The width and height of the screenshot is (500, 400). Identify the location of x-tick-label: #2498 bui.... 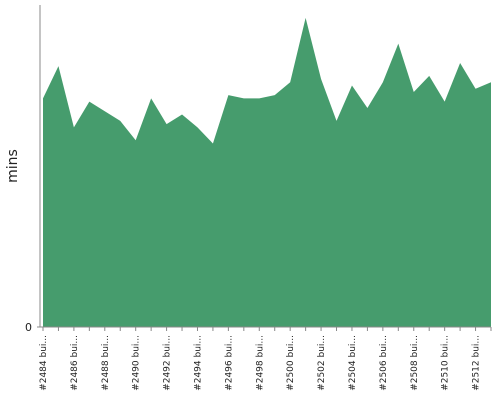
(260, 363).